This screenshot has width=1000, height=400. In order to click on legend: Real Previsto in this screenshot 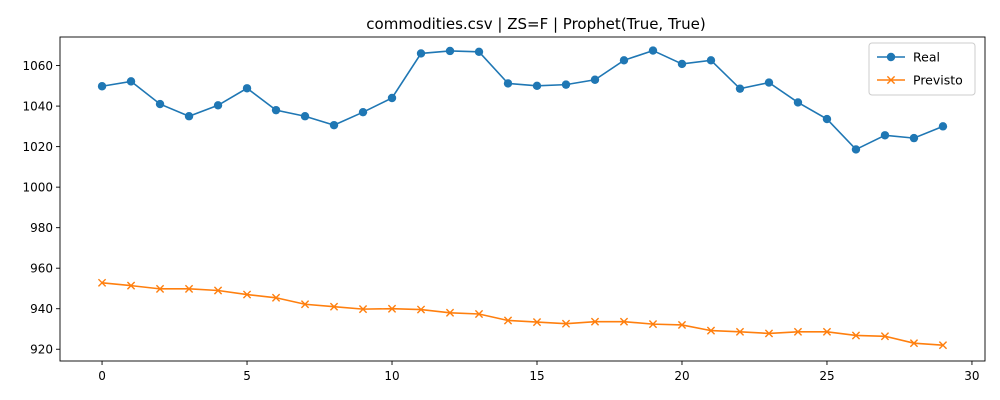, I will do `click(922, 69)`.